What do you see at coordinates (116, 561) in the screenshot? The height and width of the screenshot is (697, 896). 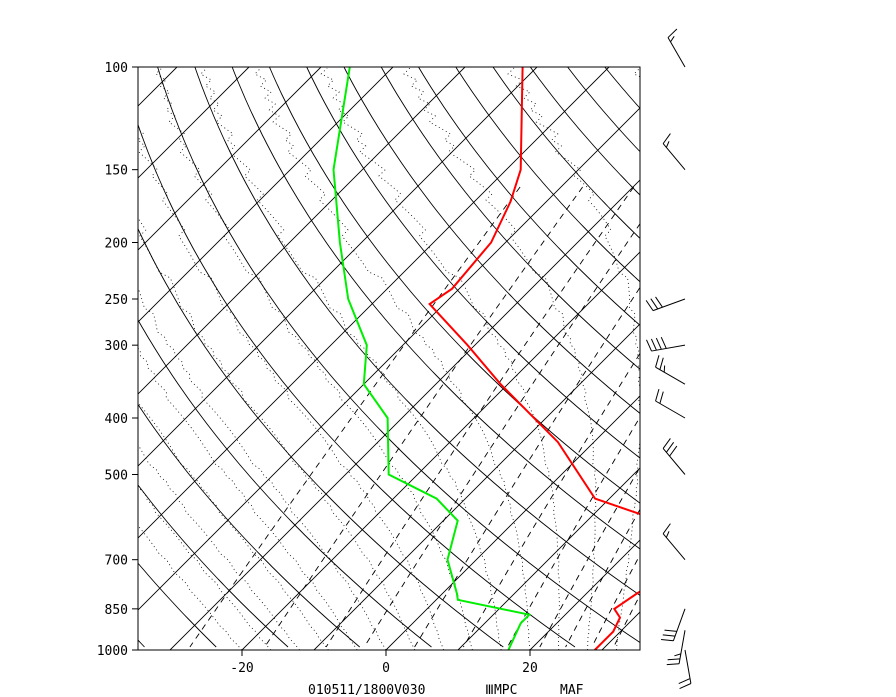 I see `y-tick-label: 700` at bounding box center [116, 561].